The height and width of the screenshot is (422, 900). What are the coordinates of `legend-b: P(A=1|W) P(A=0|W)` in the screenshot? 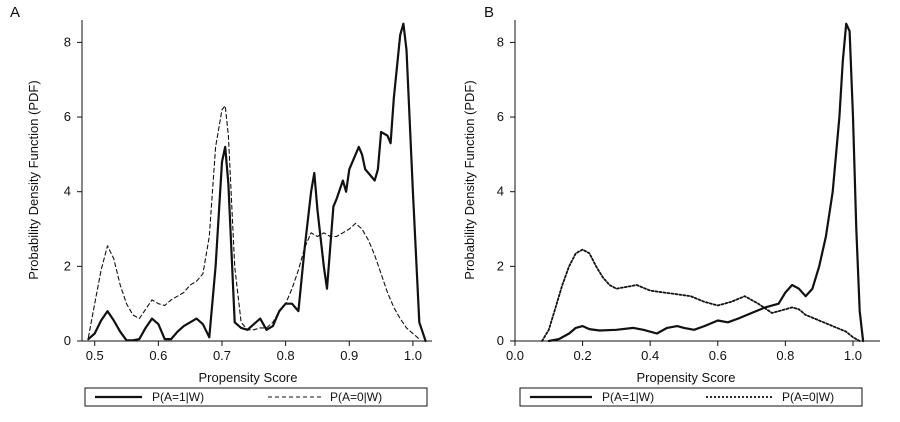 It's located at (691, 397).